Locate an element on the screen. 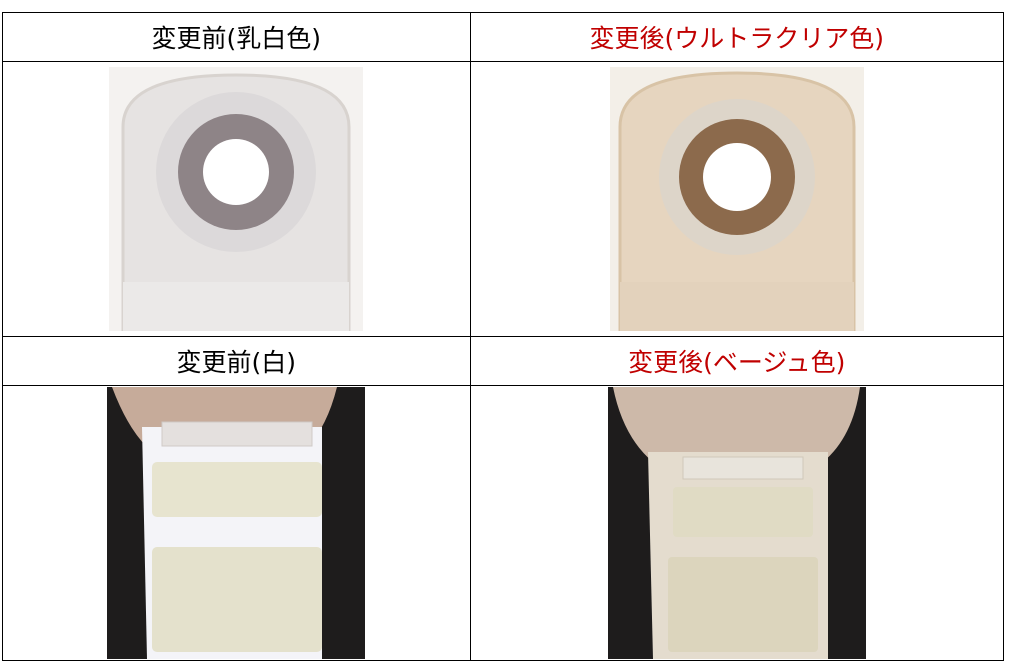 The width and height of the screenshot is (1032, 661). beige-pouch-back-photo is located at coordinates (736, 523).